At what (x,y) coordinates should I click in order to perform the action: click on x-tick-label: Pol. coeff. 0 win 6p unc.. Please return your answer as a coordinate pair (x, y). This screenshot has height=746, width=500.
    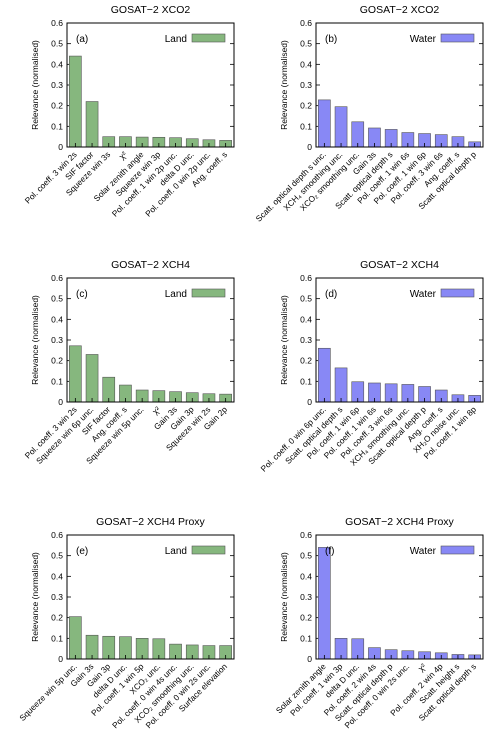
    Looking at the image, I should click on (293, 438).